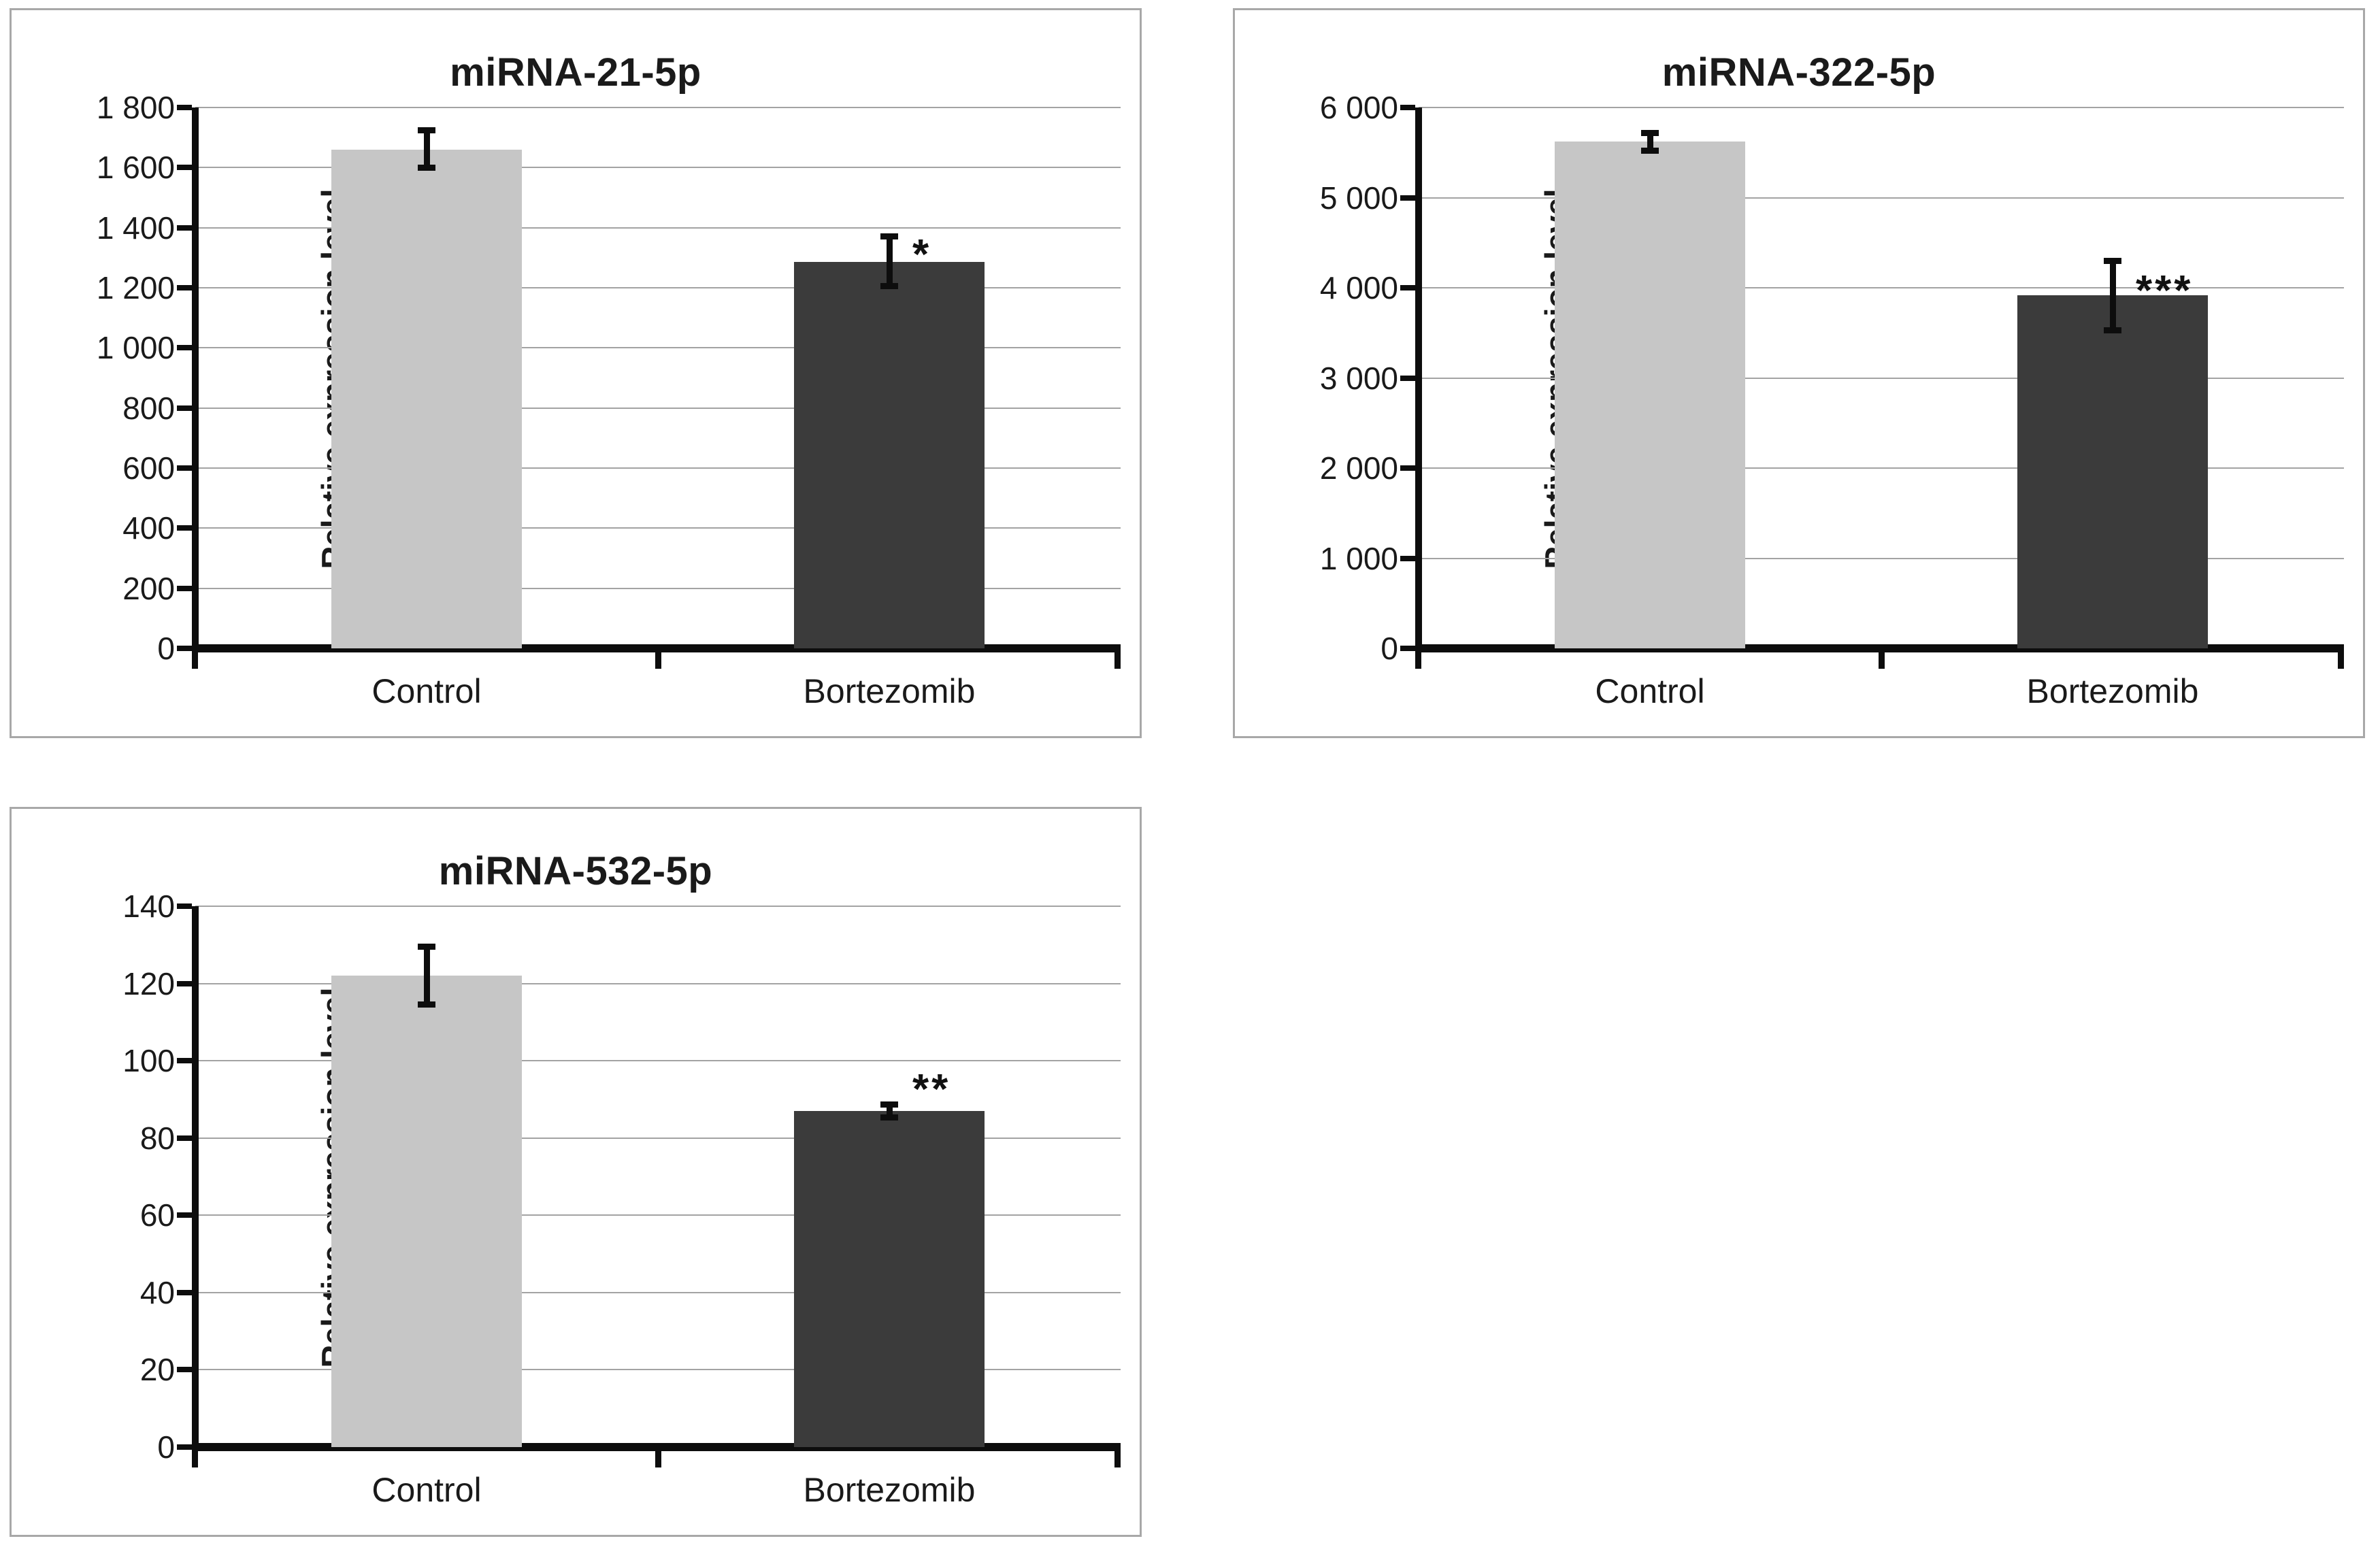  I want to click on bar-control, so click(426, 1211).